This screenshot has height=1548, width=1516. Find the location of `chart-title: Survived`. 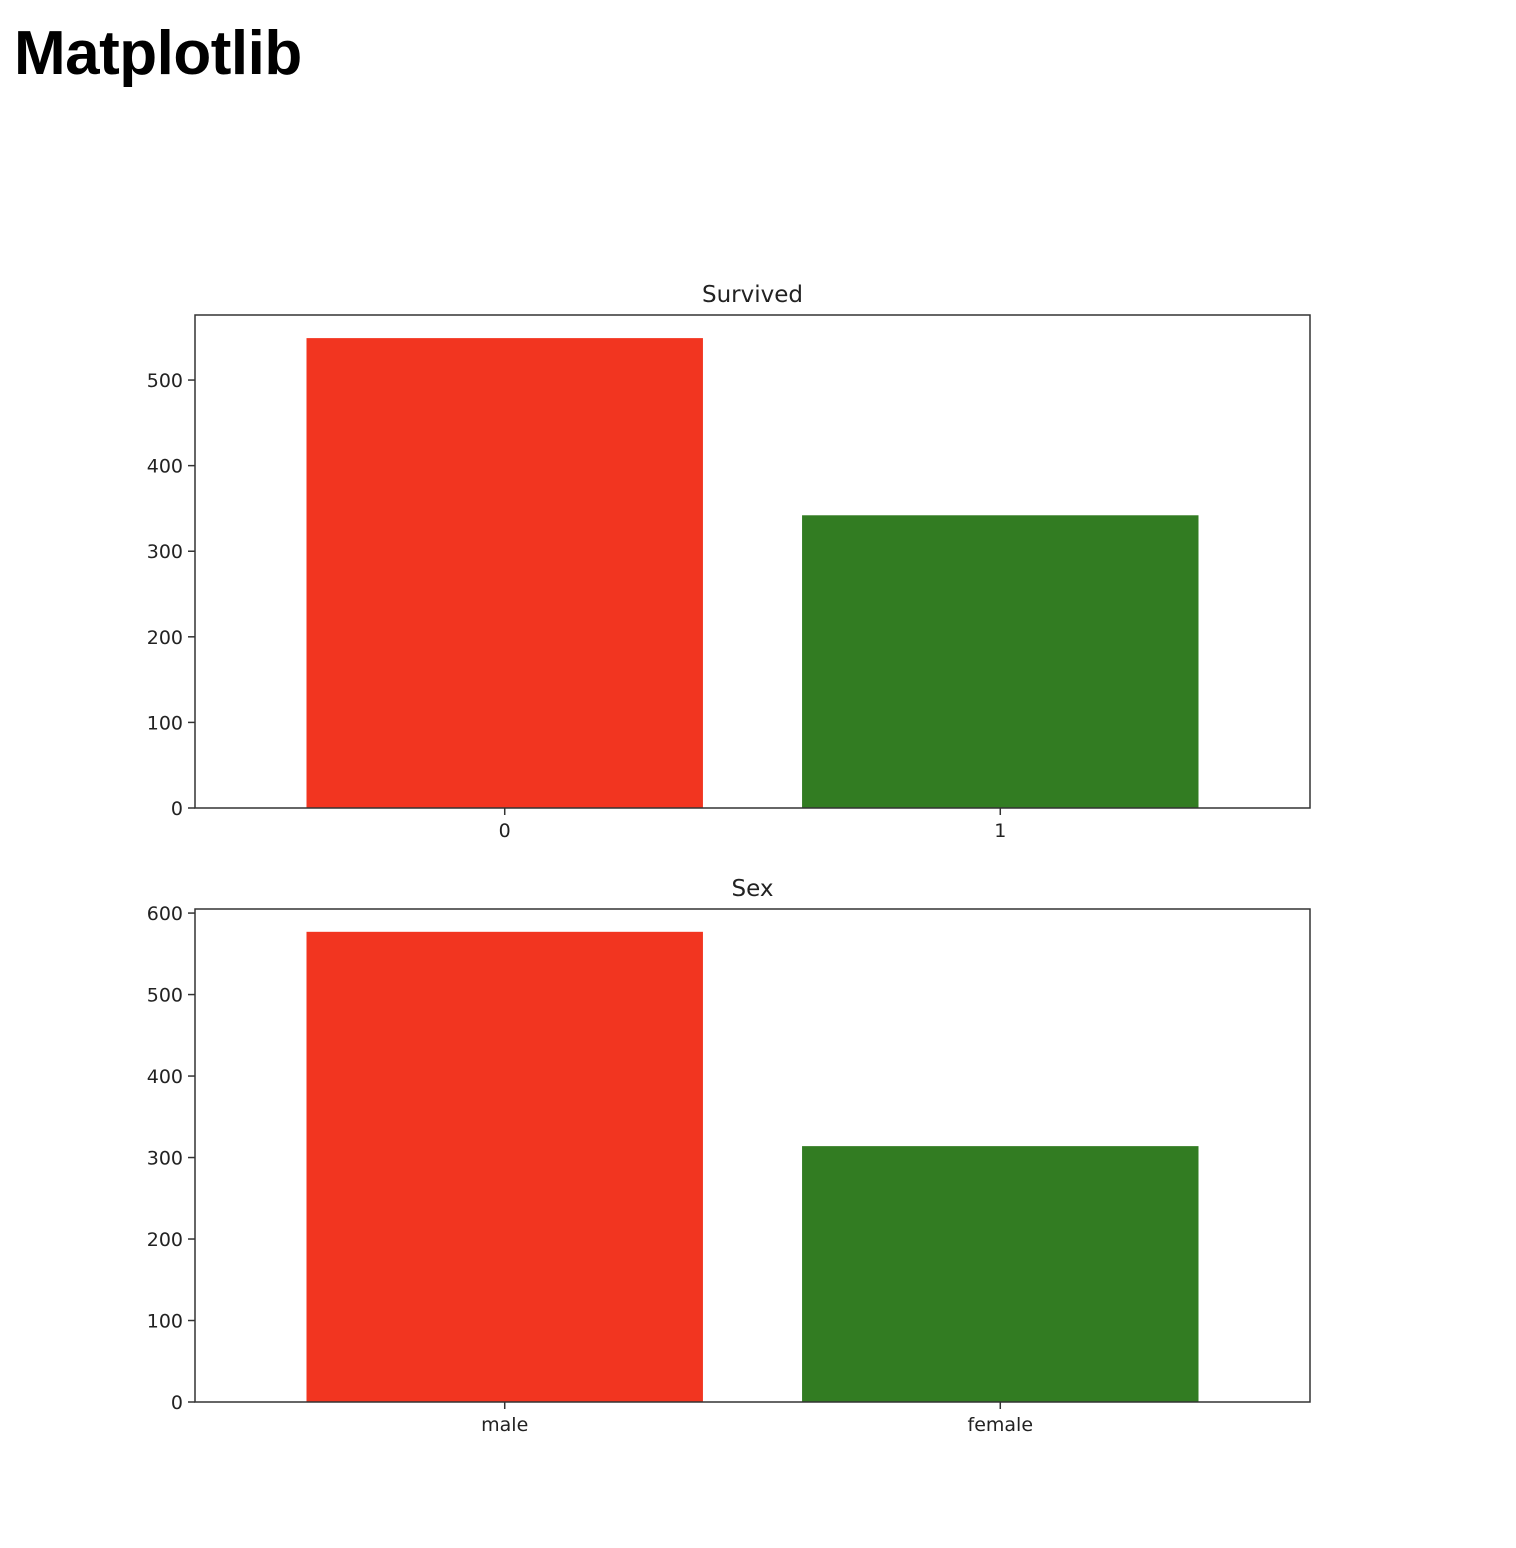

chart-title: Survived is located at coordinates (752, 295).